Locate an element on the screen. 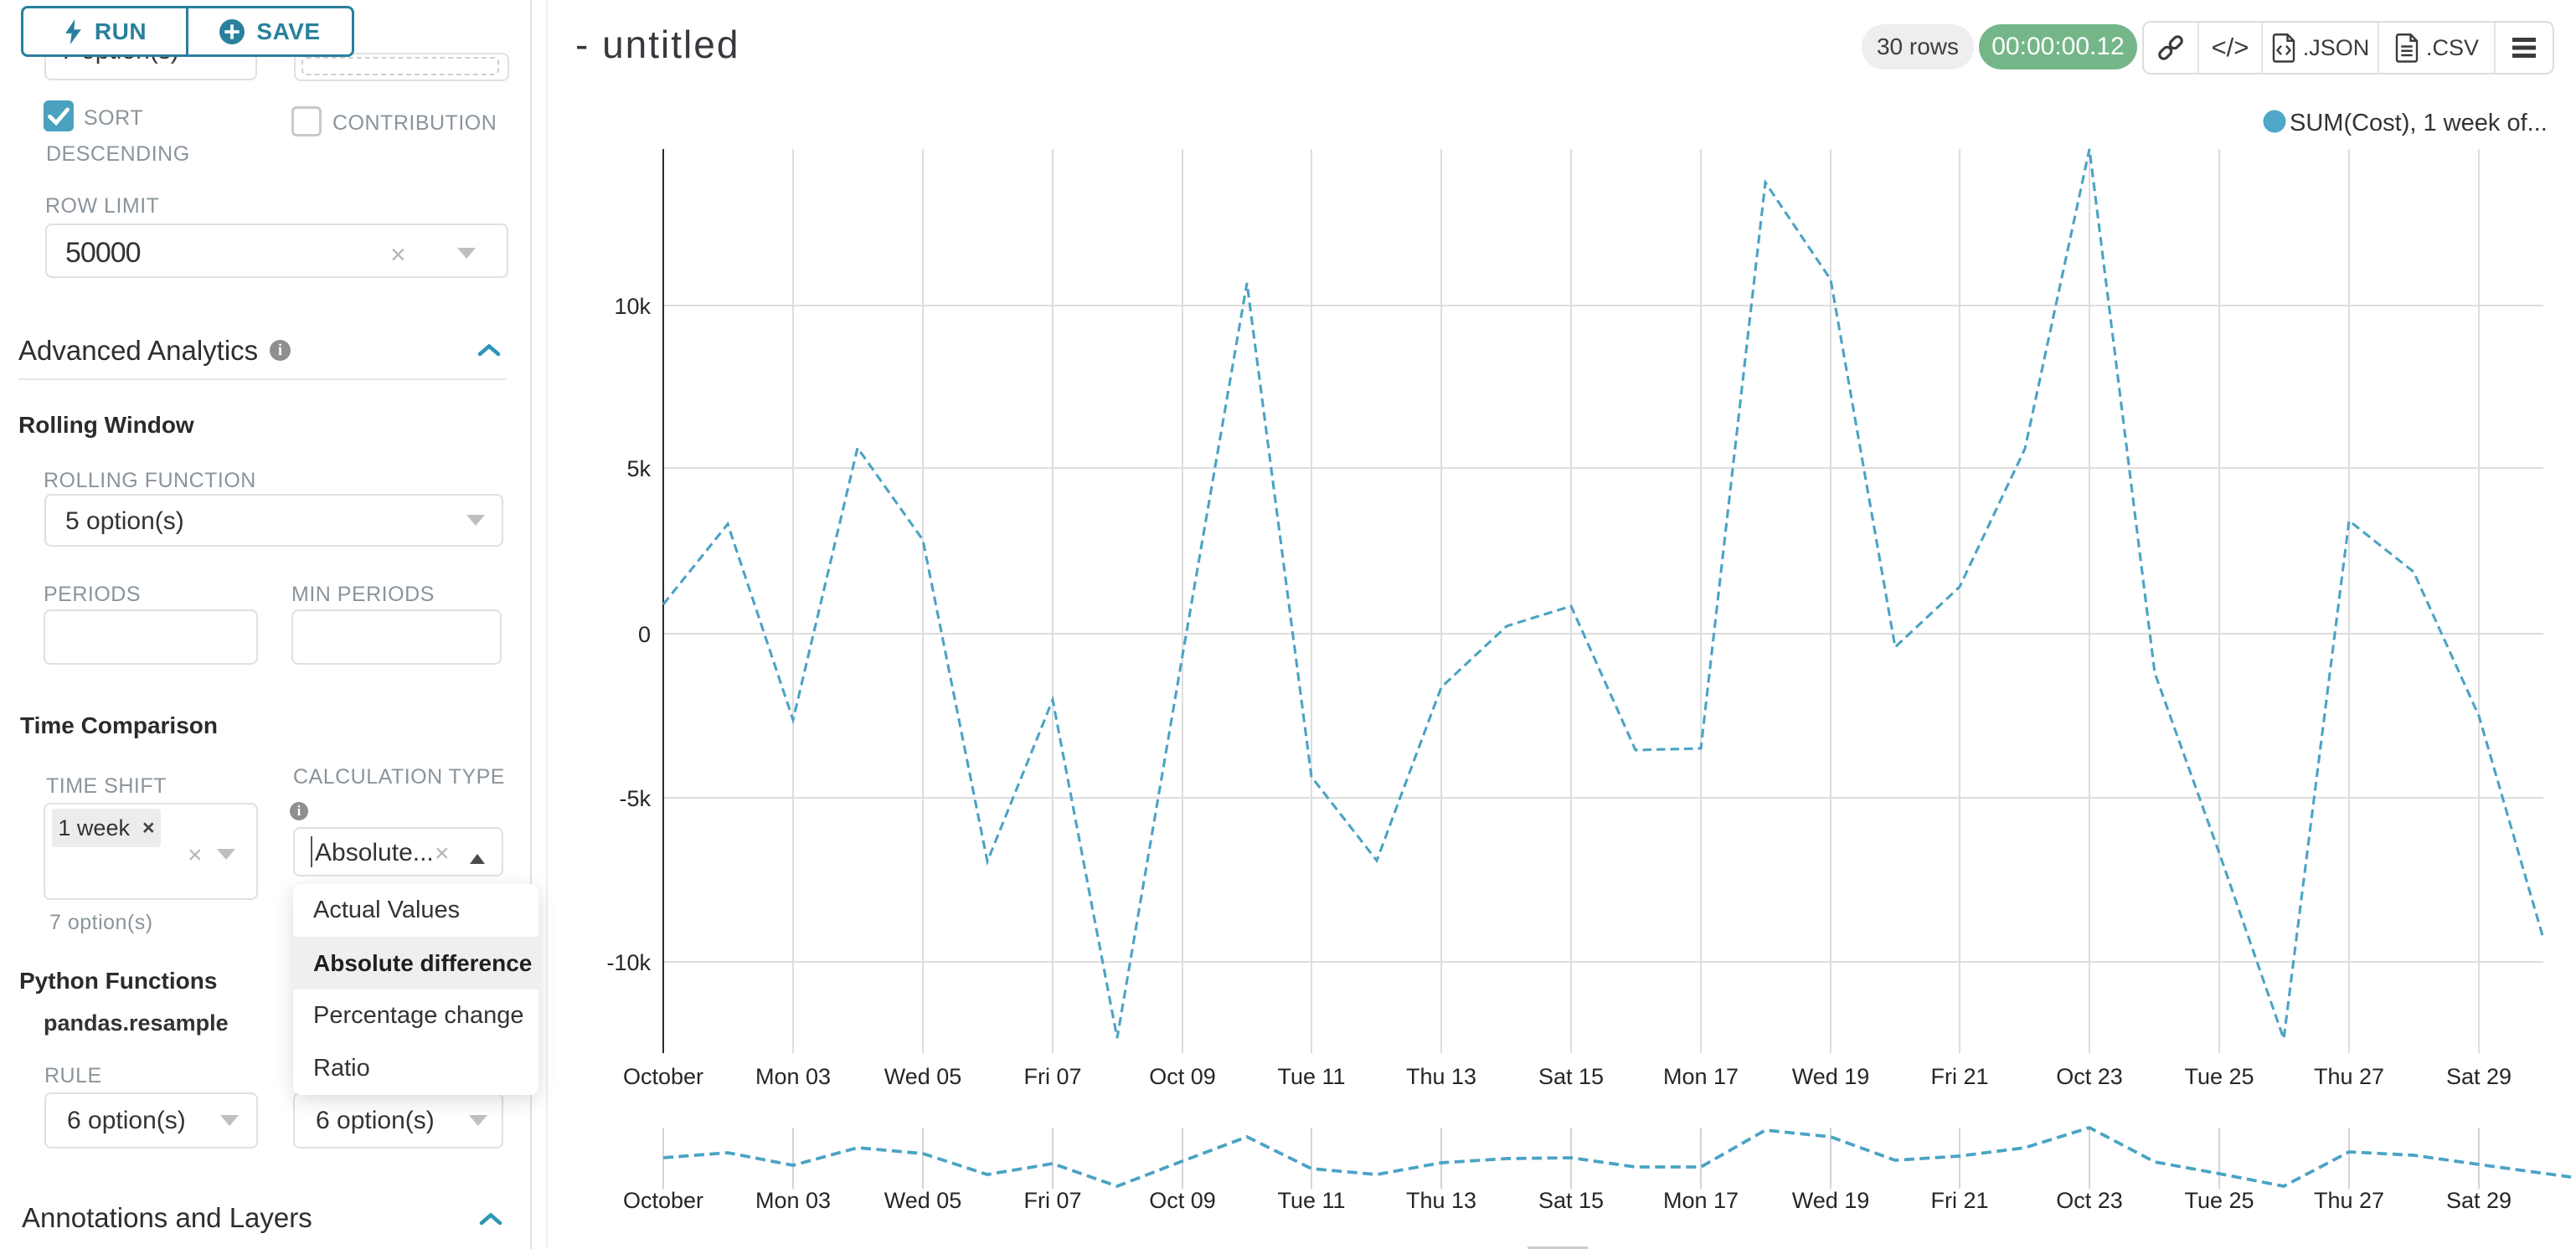  svg-text: -5k is located at coordinates (635, 798).